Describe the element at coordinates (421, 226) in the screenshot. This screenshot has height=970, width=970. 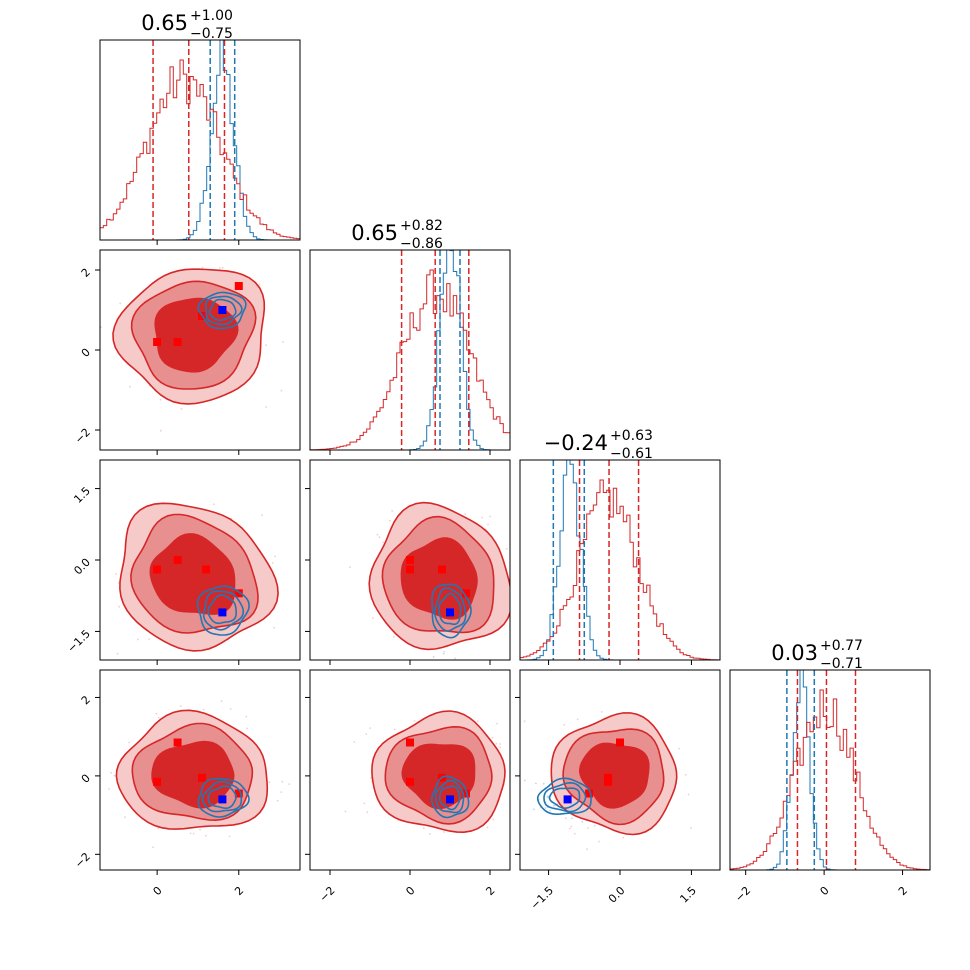
I see `title-plus-1: +0.82` at that location.